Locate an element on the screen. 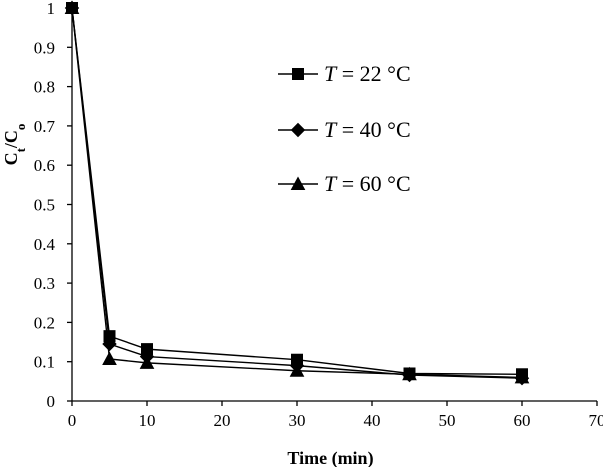 This screenshot has width=603, height=467. legend-rest: = 40 °C is located at coordinates (373, 129).